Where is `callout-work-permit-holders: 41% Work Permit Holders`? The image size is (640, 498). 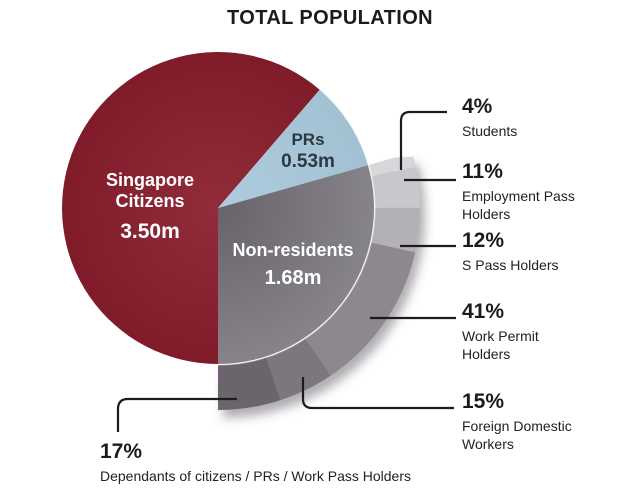 callout-work-permit-holders: 41% Work Permit Holders is located at coordinates (518, 331).